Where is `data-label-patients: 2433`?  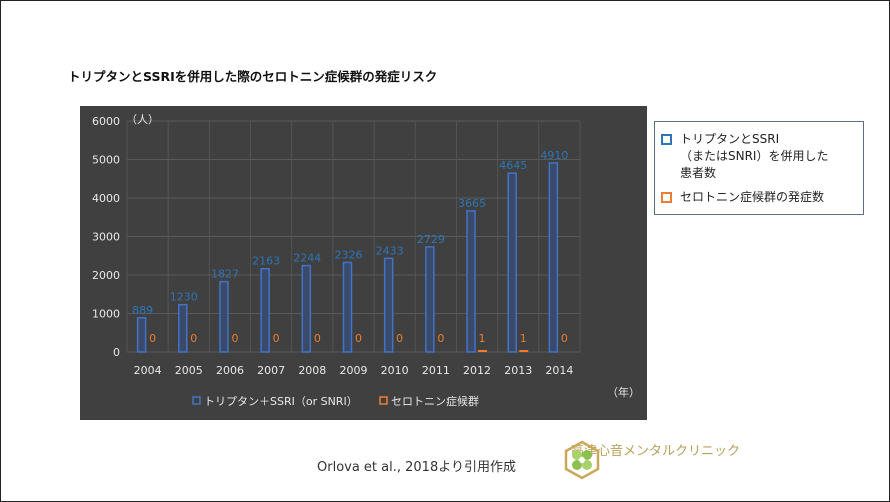 data-label-patients: 2433 is located at coordinates (390, 250).